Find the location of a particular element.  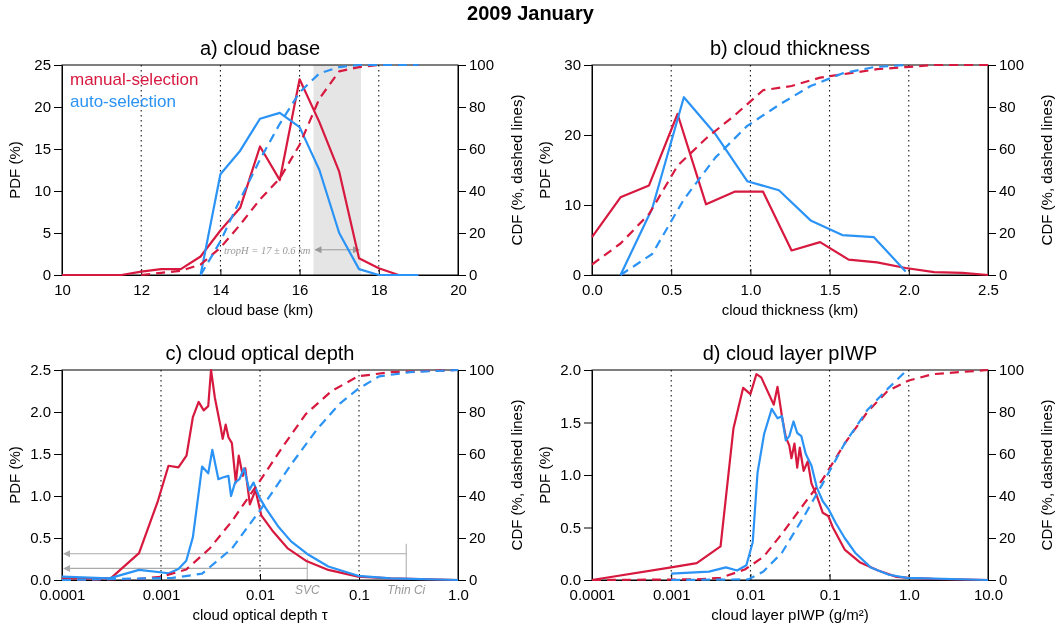

x-tick-label: 0.0 is located at coordinates (592, 289).